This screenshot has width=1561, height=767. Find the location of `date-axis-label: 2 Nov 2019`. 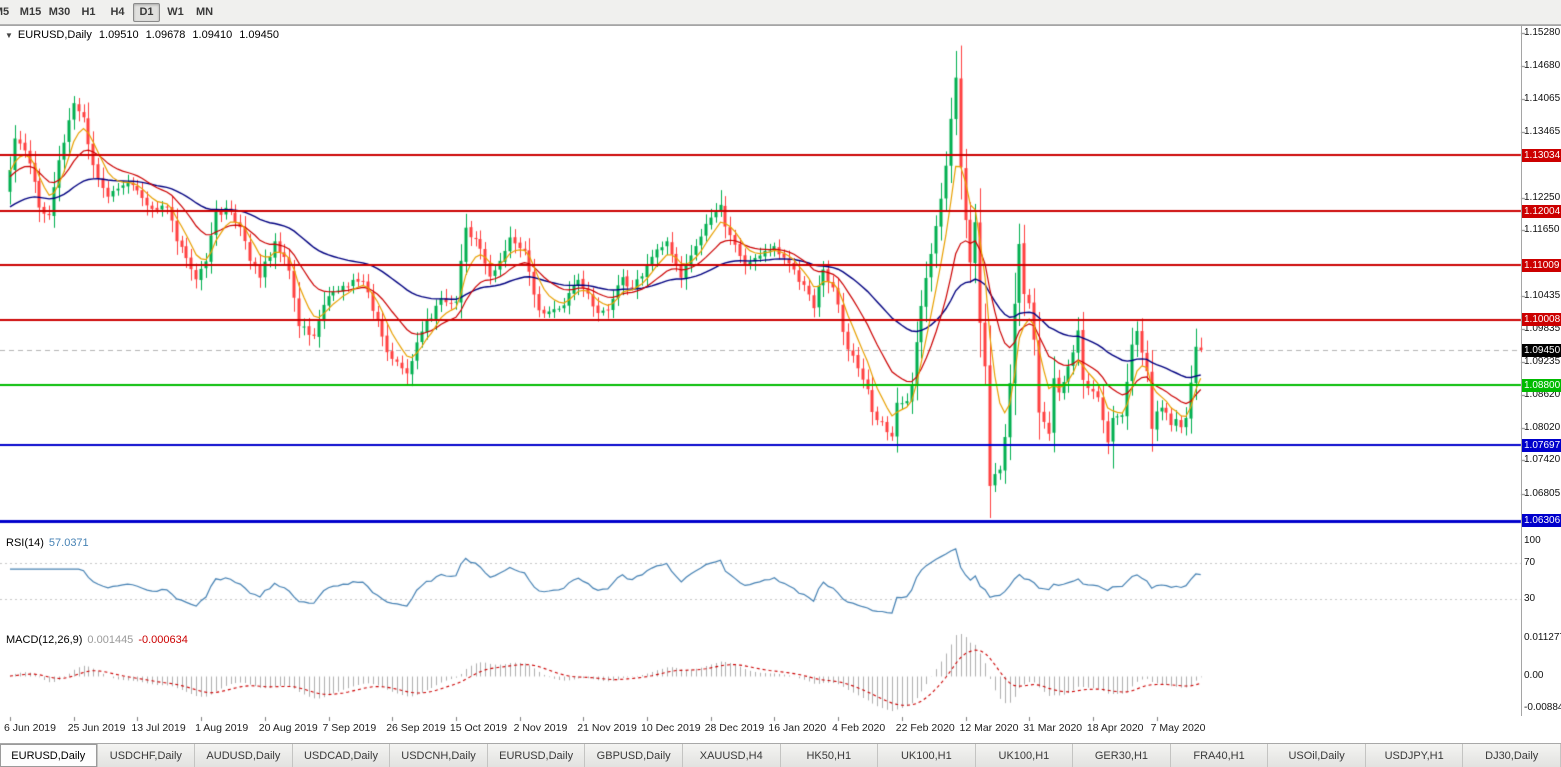

date-axis-label: 2 Nov 2019 is located at coordinates (540, 728).